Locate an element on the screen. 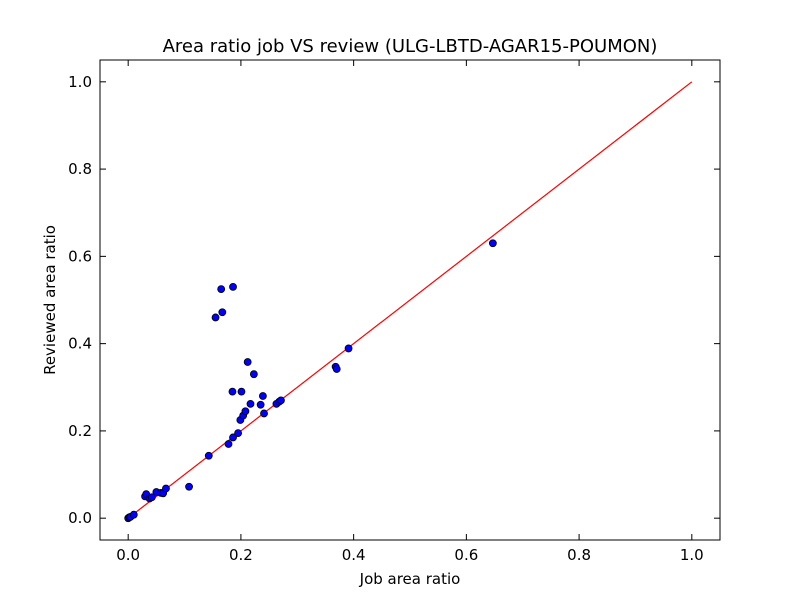  y-tick-label-3: 0.6 is located at coordinates (80, 256).